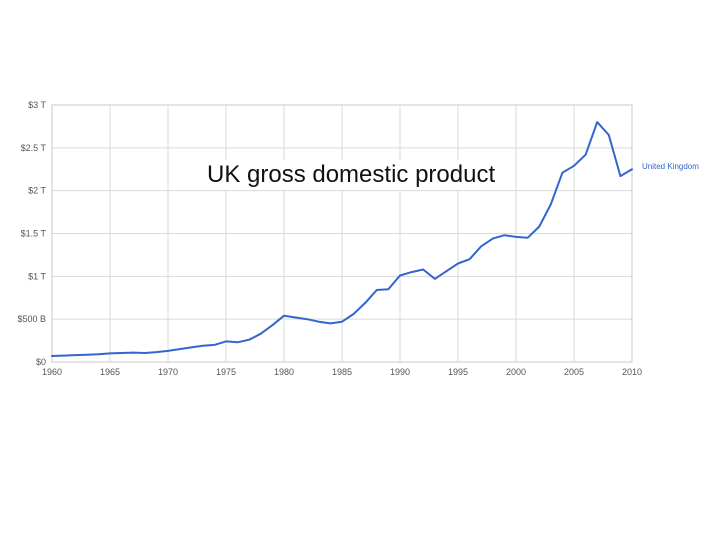  What do you see at coordinates (400, 372) in the screenshot?
I see `x-tick-label: 1990` at bounding box center [400, 372].